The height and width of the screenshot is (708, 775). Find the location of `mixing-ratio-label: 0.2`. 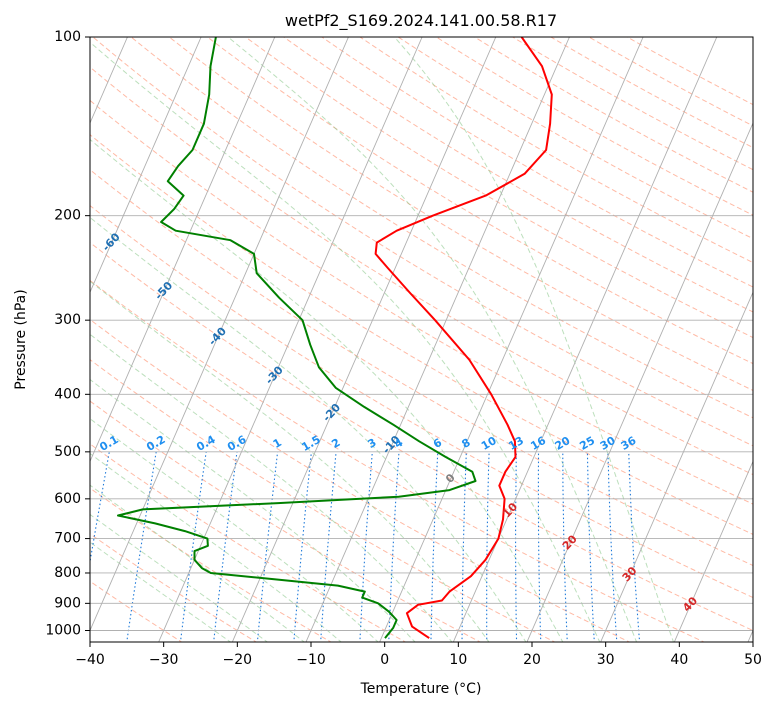

mixing-ratio-label: 0.2 is located at coordinates (155, 443).